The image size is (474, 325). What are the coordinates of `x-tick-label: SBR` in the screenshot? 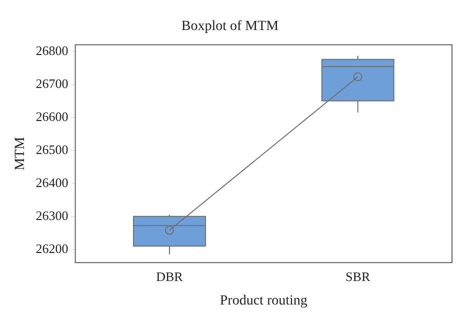 It's located at (358, 276).